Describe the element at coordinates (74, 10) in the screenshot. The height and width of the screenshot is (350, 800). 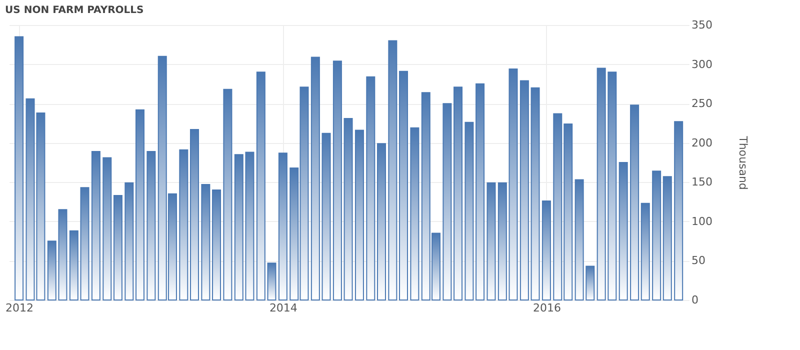
I see `chart-title: US NON FARM PAYROLLS` at that location.